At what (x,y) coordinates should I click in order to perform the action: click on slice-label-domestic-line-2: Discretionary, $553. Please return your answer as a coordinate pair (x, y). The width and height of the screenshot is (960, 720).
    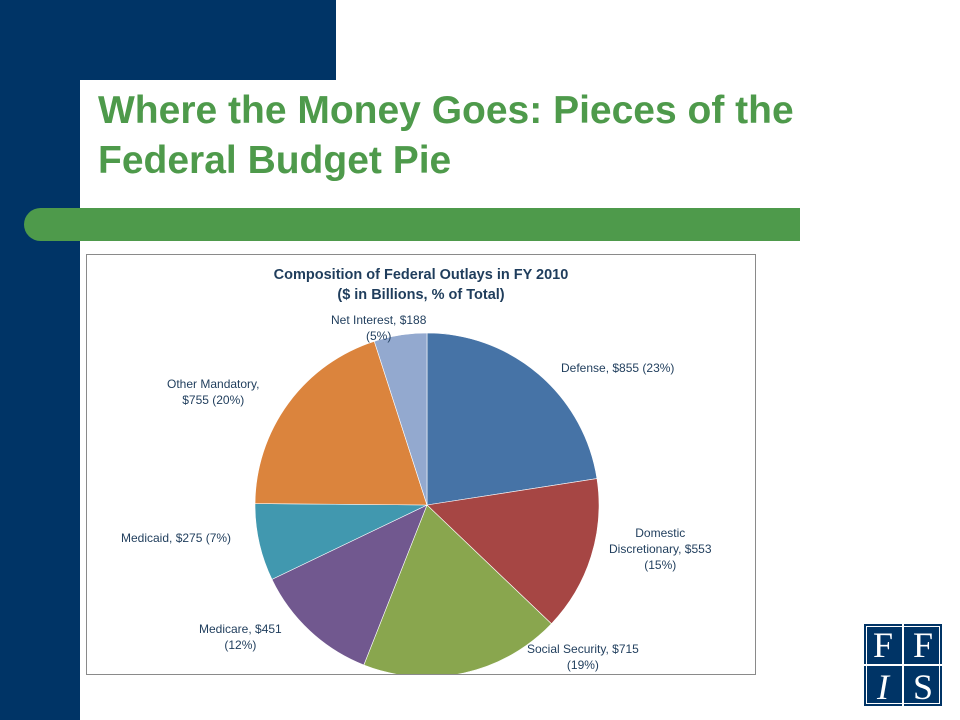
    Looking at the image, I should click on (660, 549).